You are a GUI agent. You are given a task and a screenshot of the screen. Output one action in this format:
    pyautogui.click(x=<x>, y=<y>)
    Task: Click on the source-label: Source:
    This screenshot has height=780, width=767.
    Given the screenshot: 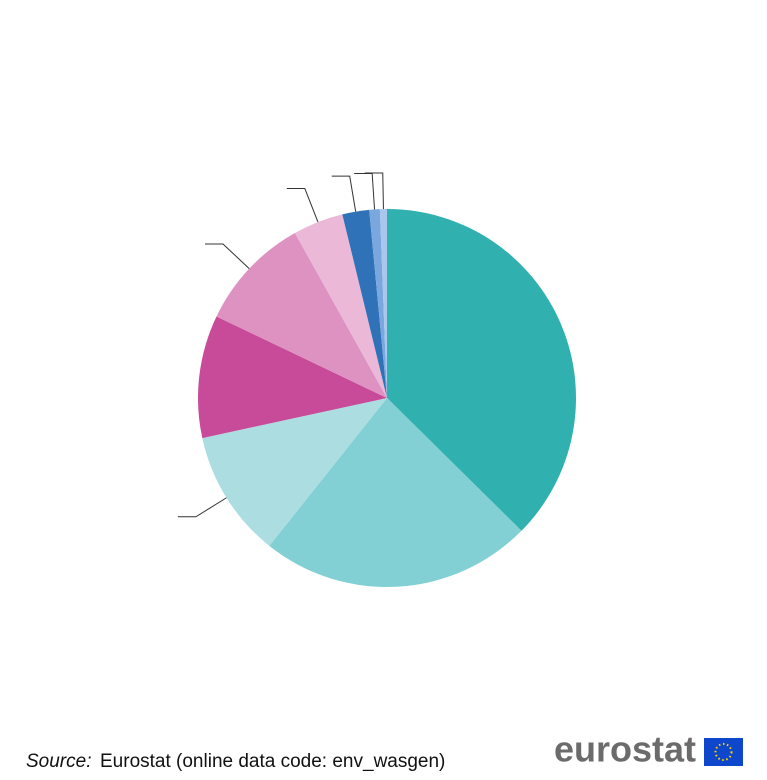 What is the action you would take?
    pyautogui.click(x=58, y=761)
    